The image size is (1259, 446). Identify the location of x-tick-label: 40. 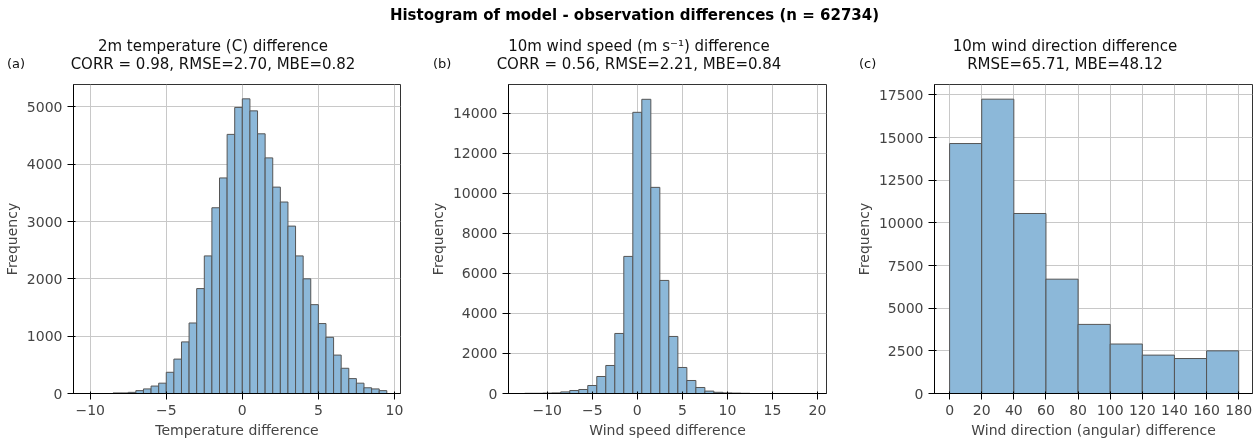
(1013, 409).